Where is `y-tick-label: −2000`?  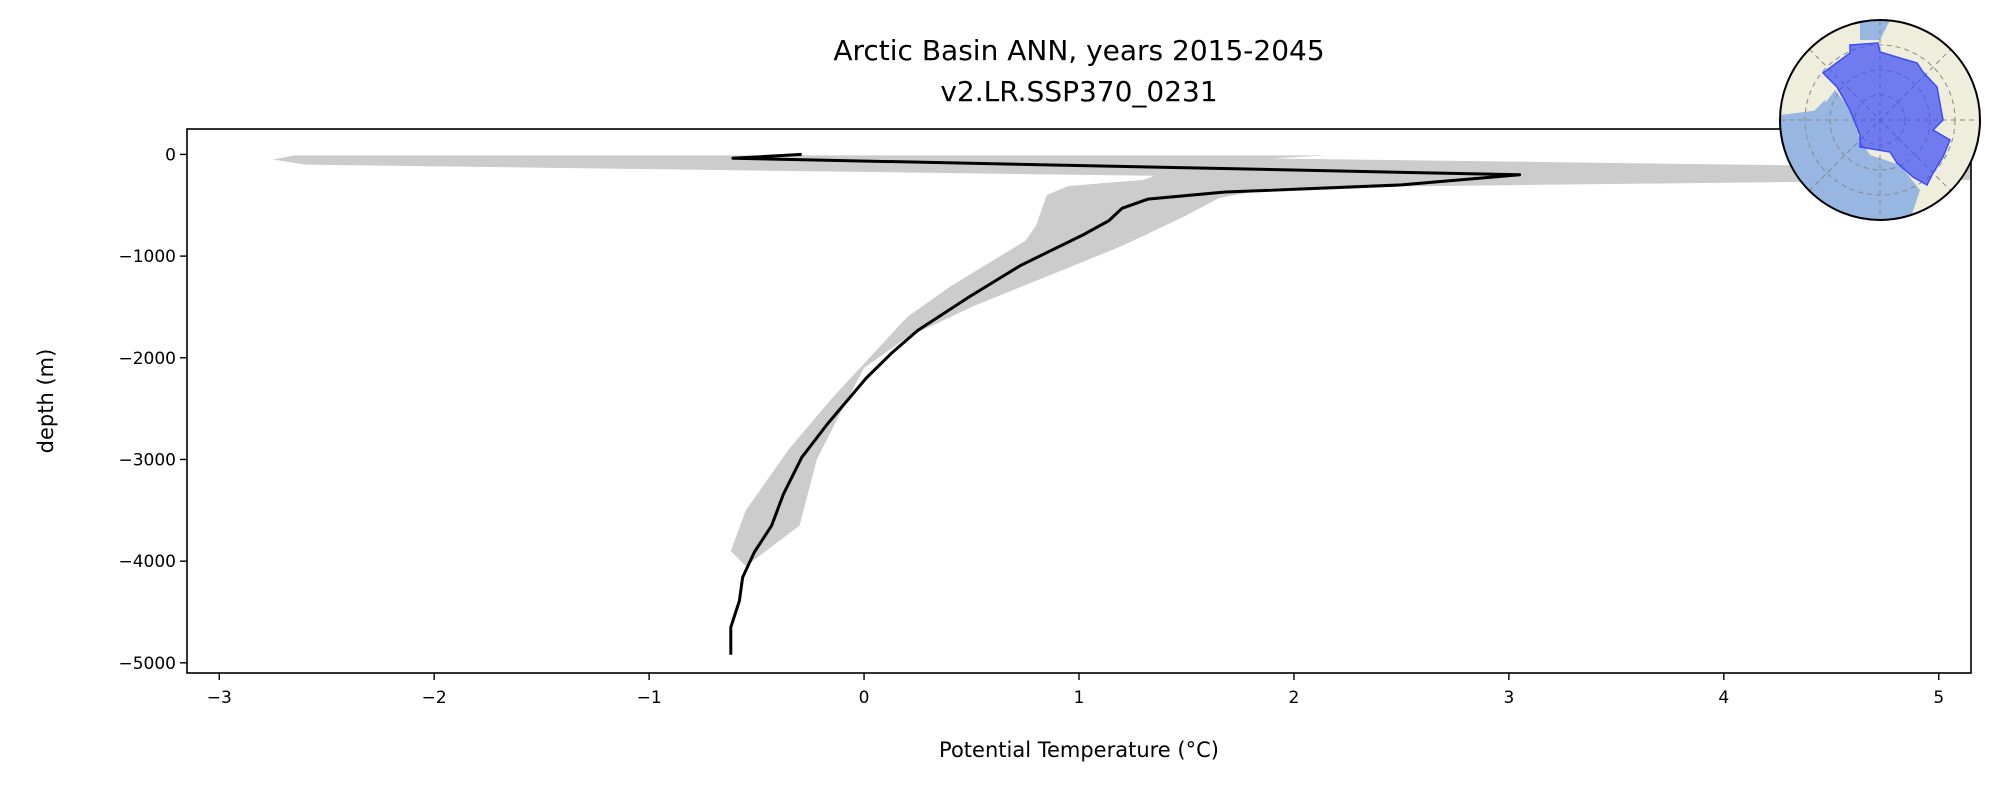 y-tick-label: −2000 is located at coordinates (147, 359).